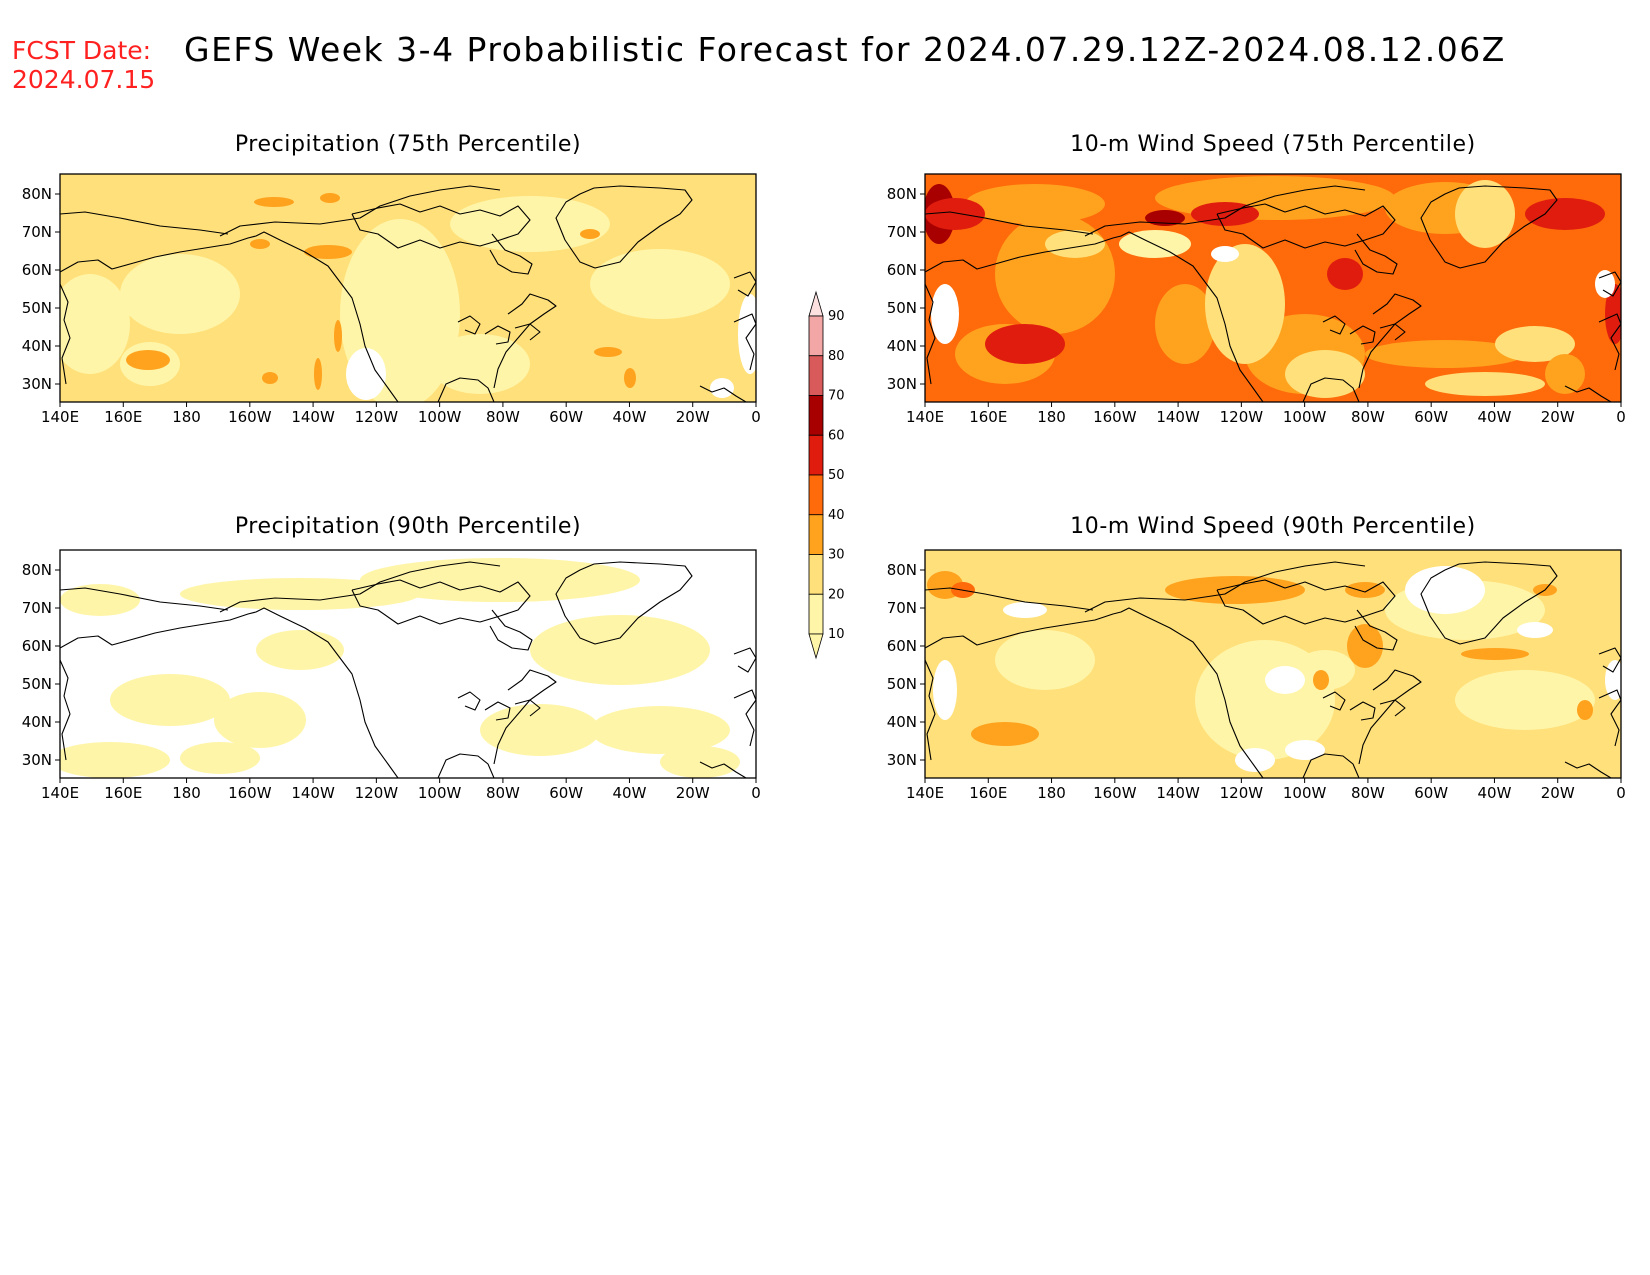 Image resolution: width=1650 pixels, height=1275 pixels. I want to click on colorbar-label: 30, so click(836, 555).